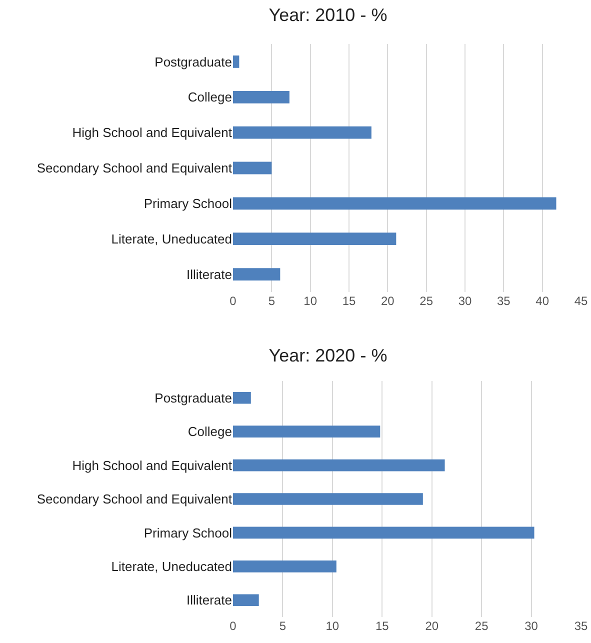  Describe the element at coordinates (328, 355) in the screenshot. I see `chart-title: Year: 2020 - %` at that location.